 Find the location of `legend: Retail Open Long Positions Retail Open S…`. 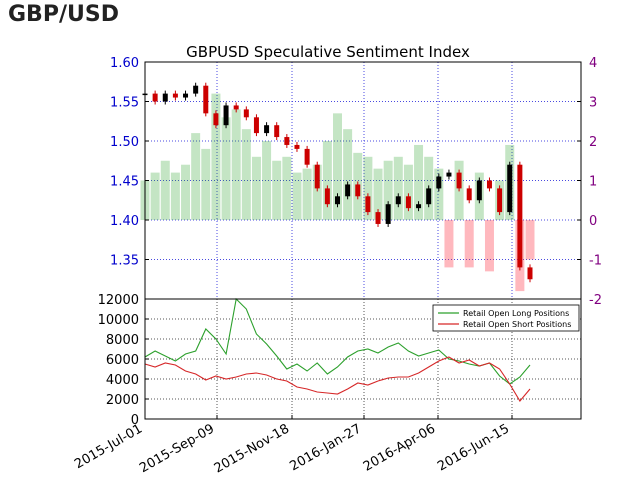

legend: Retail Open Long Positions Retail Open S… is located at coordinates (506, 318).